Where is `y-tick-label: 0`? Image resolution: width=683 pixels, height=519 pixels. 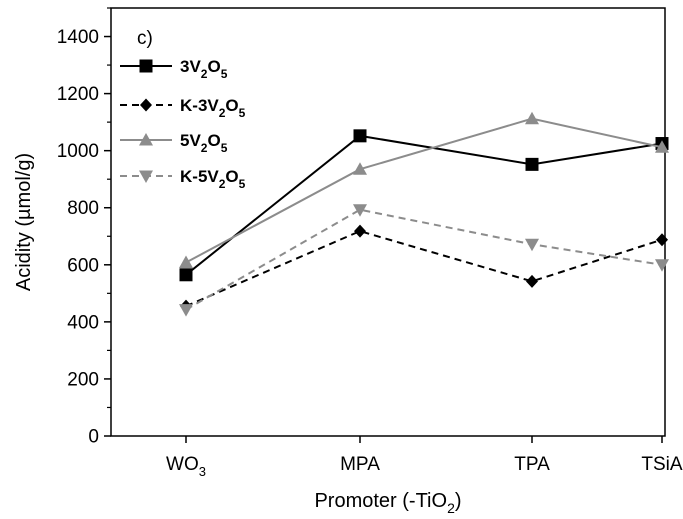
y-tick-label: 0 is located at coordinates (93, 437).